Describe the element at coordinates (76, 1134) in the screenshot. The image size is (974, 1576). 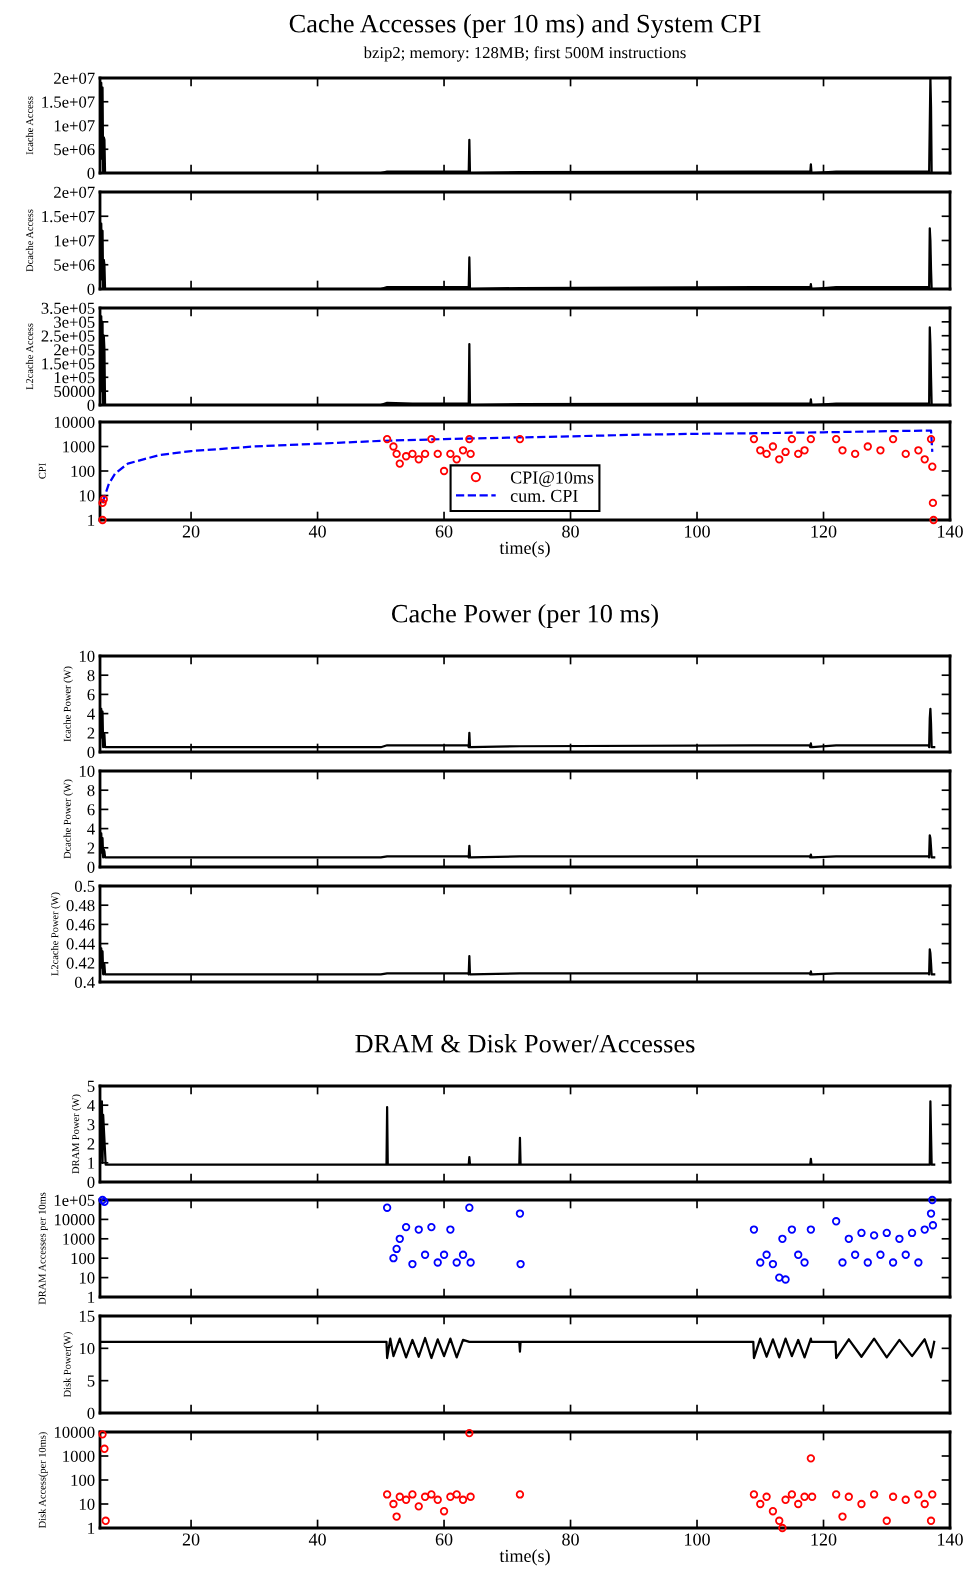
I see `y-axis-title: DRAM Power (W)` at that location.